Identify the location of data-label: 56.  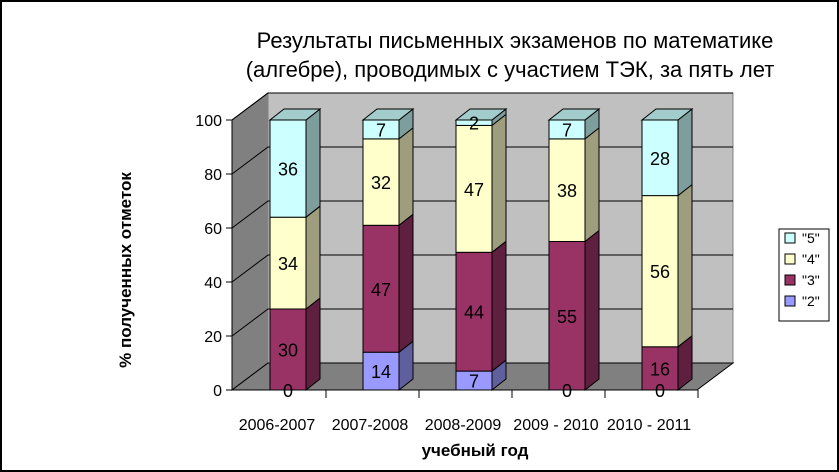
(660, 272).